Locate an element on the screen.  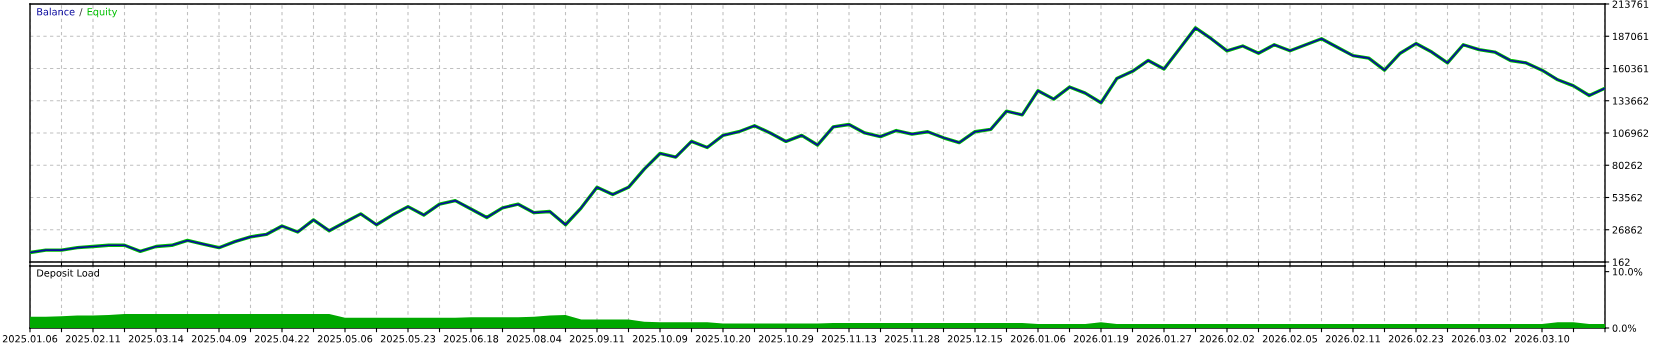
x-tick-label: 2025.06.18 is located at coordinates (471, 339).